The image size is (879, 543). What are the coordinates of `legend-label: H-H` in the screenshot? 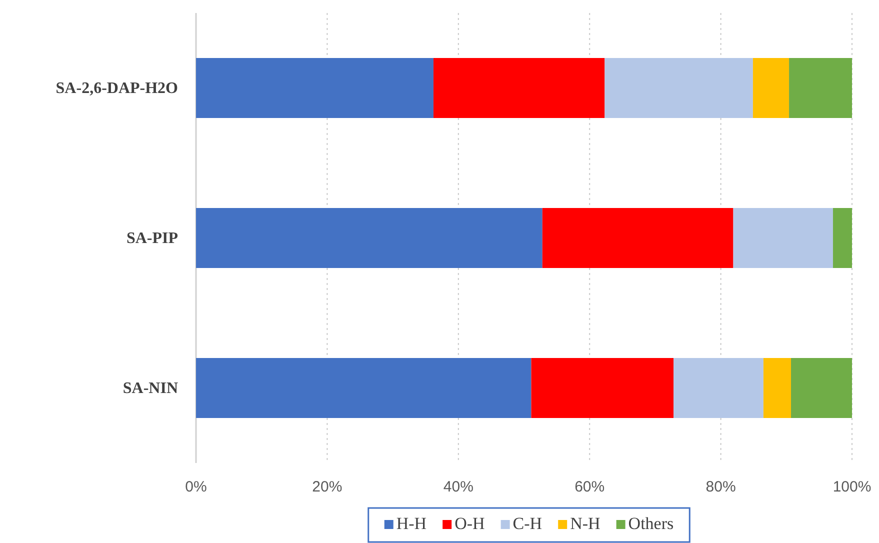 It's located at (411, 523).